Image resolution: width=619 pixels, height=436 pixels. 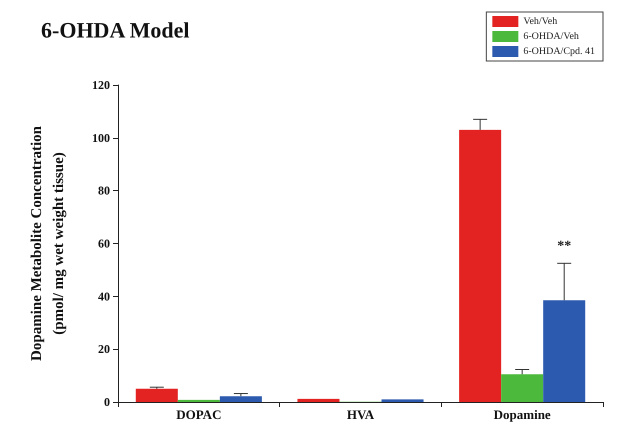 I want to click on legend-label: 6-OHDA/Veh, so click(x=551, y=36).